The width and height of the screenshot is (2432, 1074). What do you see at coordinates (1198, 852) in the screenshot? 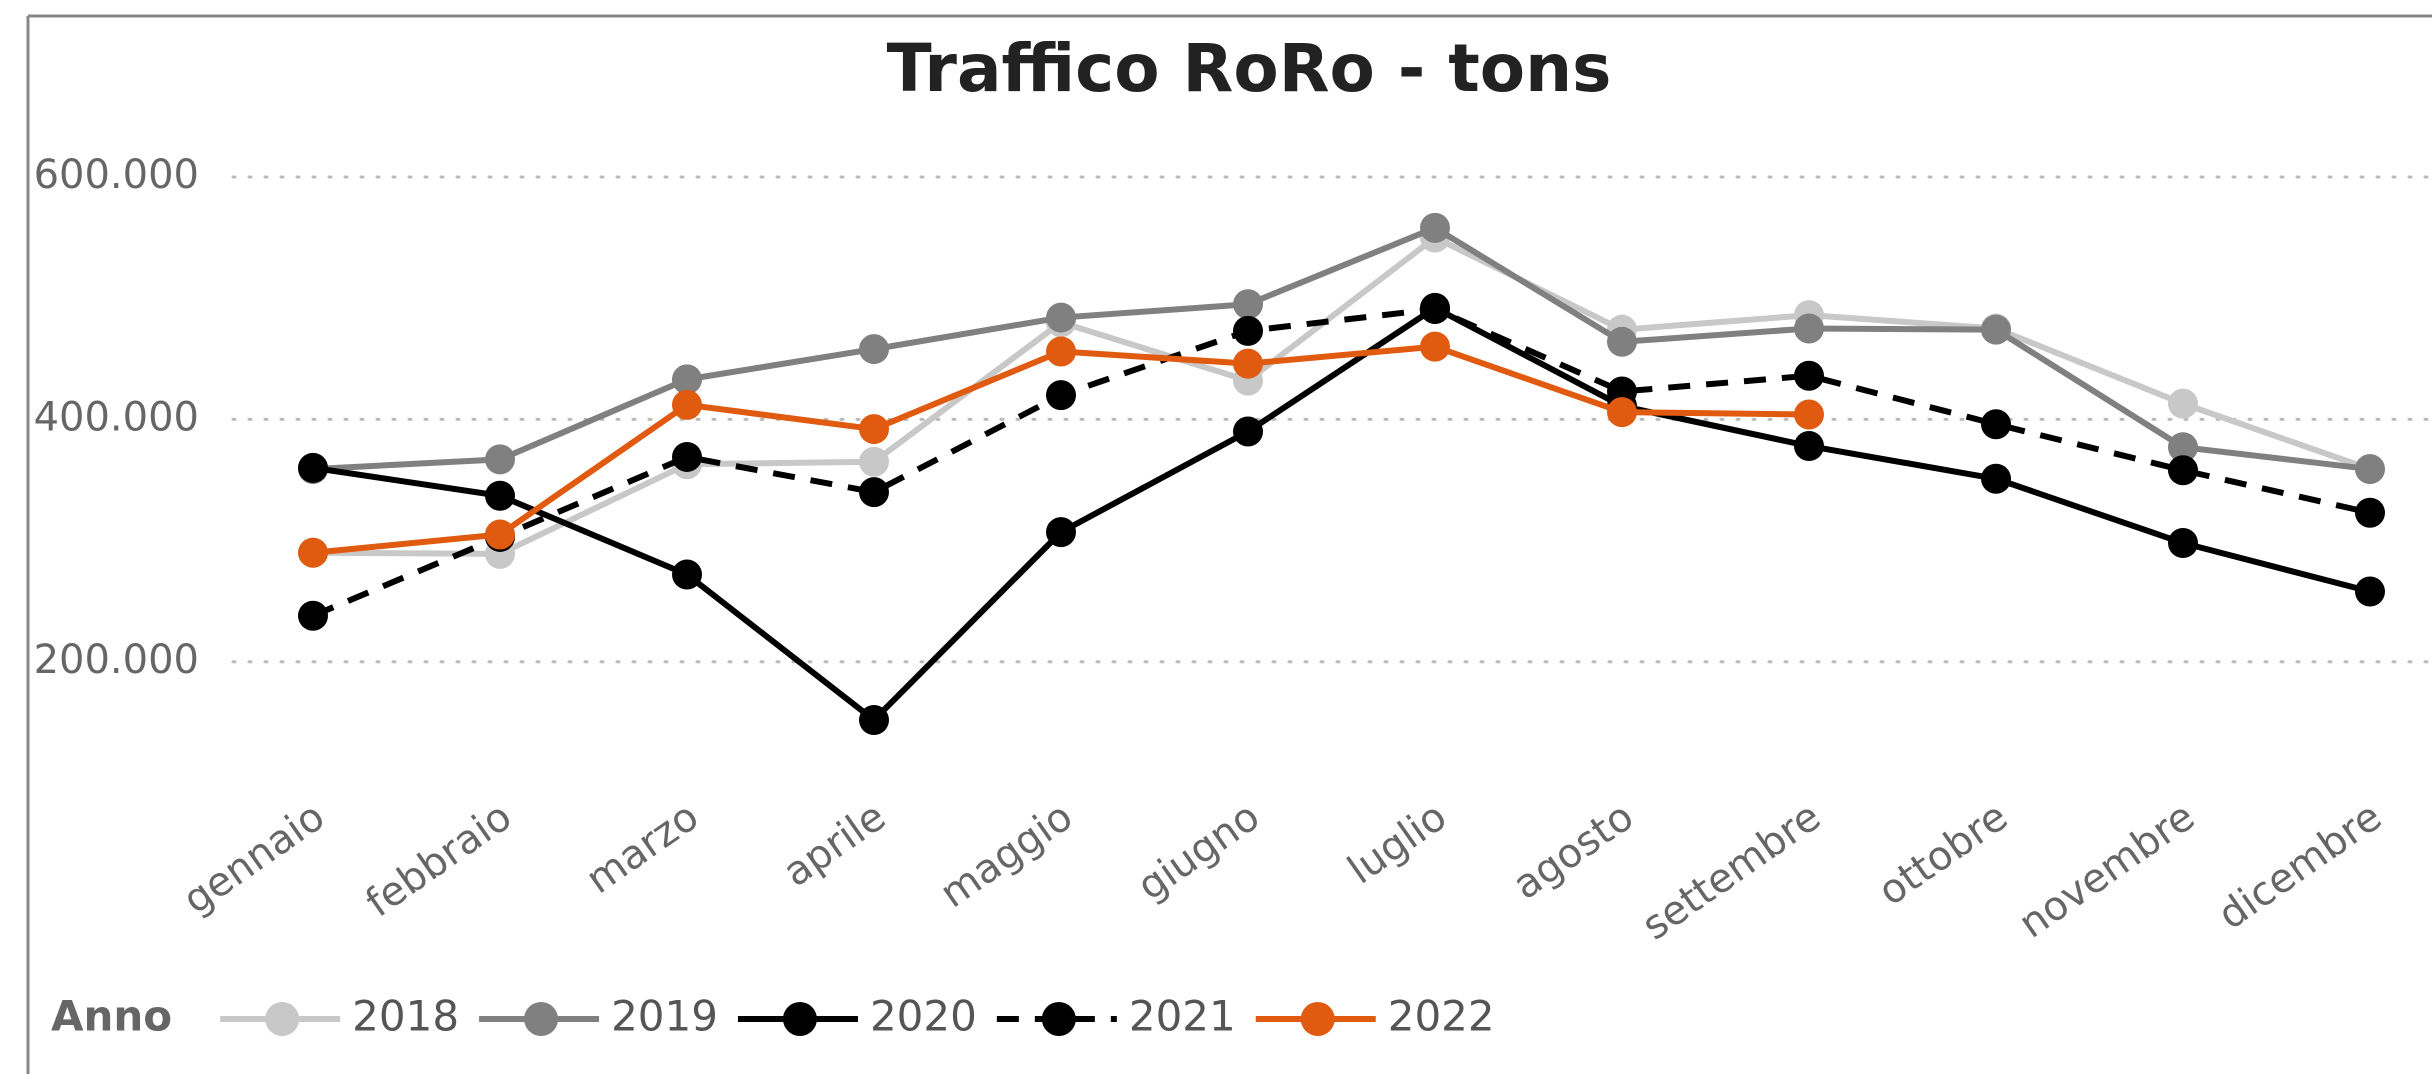
I see `x-tick-label: giugno` at bounding box center [1198, 852].